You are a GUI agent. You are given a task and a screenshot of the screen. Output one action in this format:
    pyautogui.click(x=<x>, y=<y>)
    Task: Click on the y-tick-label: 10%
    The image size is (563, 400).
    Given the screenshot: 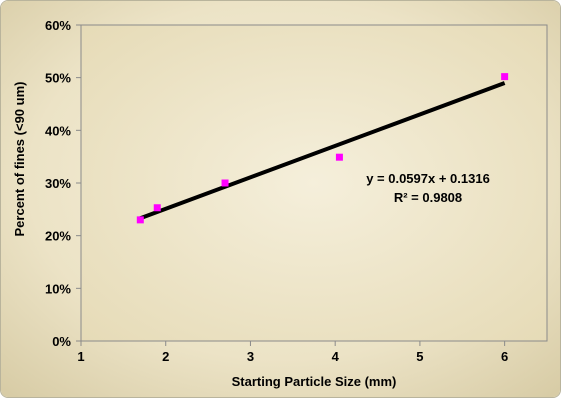 What is the action you would take?
    pyautogui.click(x=58, y=288)
    